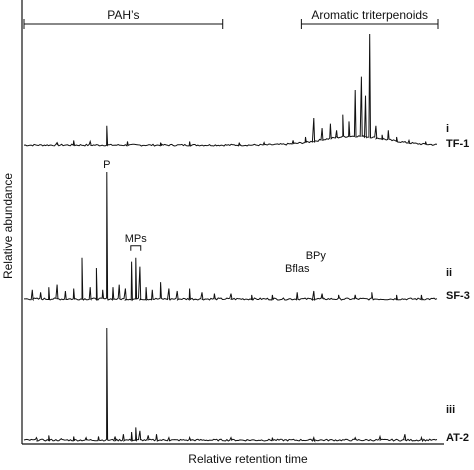 The height and width of the screenshot is (470, 474). I want to click on panel-tf-1-numeral: i, so click(447, 129).